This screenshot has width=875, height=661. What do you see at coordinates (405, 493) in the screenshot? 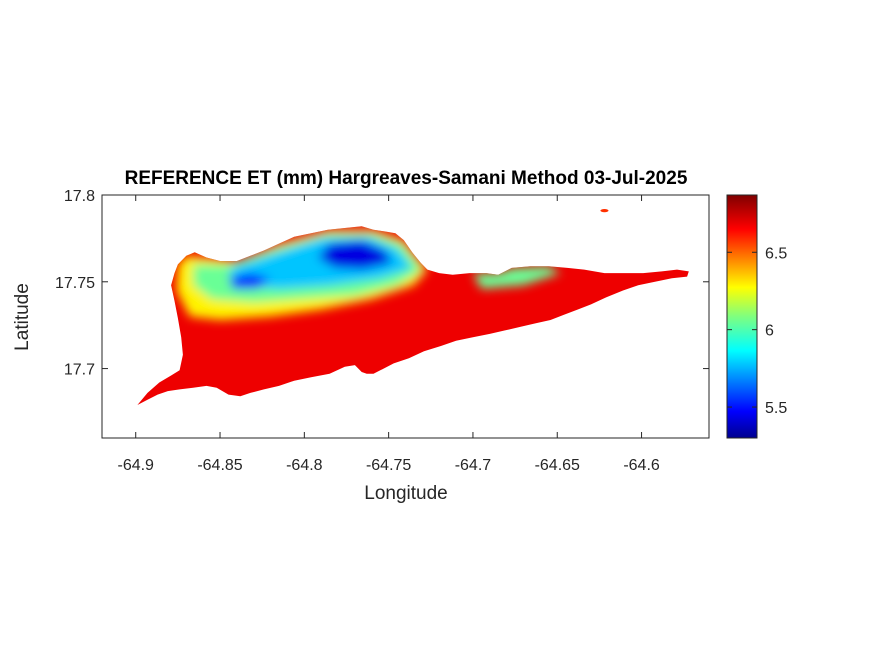
I see `x-axis-label: Longitude` at bounding box center [405, 493].